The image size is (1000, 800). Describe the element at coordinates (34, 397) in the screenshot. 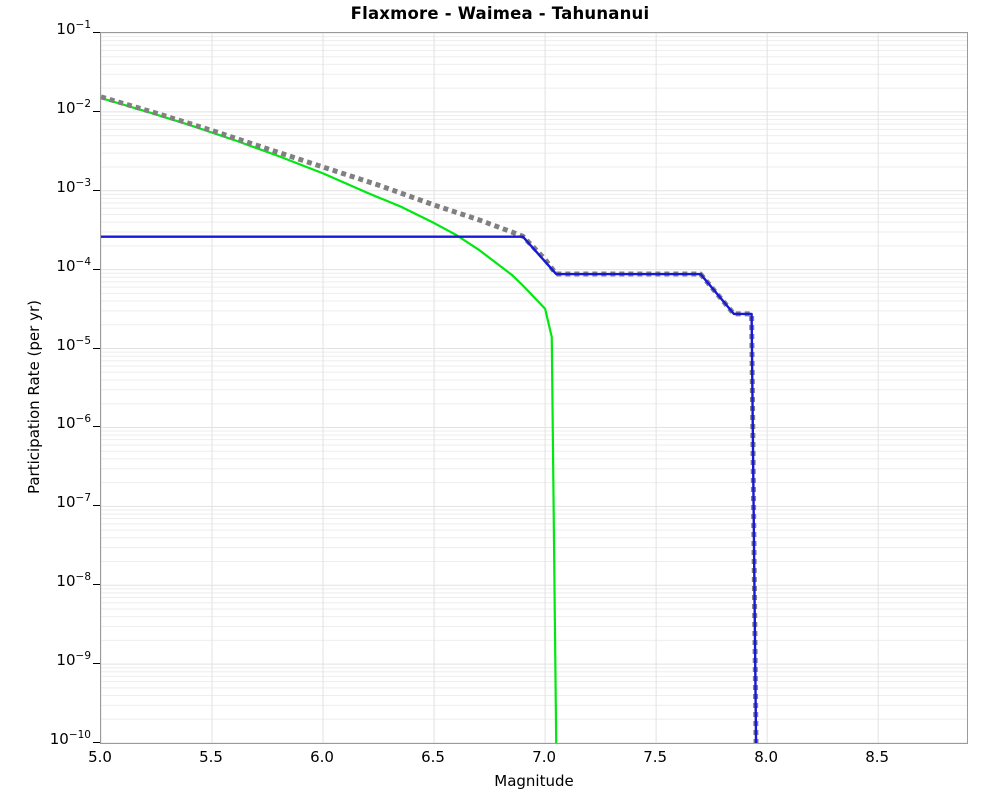

I see `y-axis-label: Participation Rate (per yr)` at that location.